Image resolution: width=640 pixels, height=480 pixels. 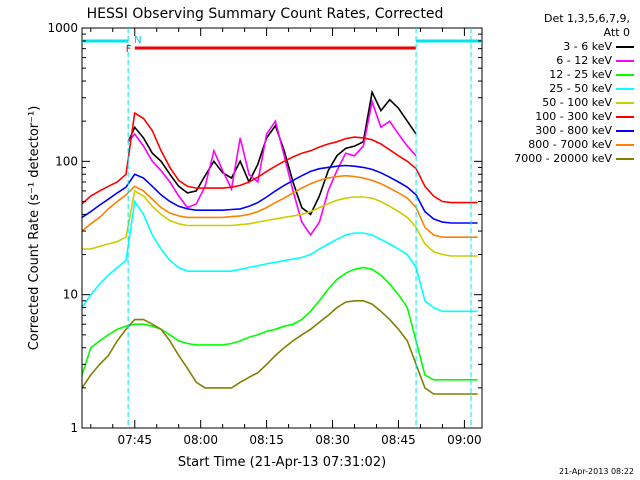 I want to click on legend-item-5: 100 - 300 keV, so click(x=565, y=117).